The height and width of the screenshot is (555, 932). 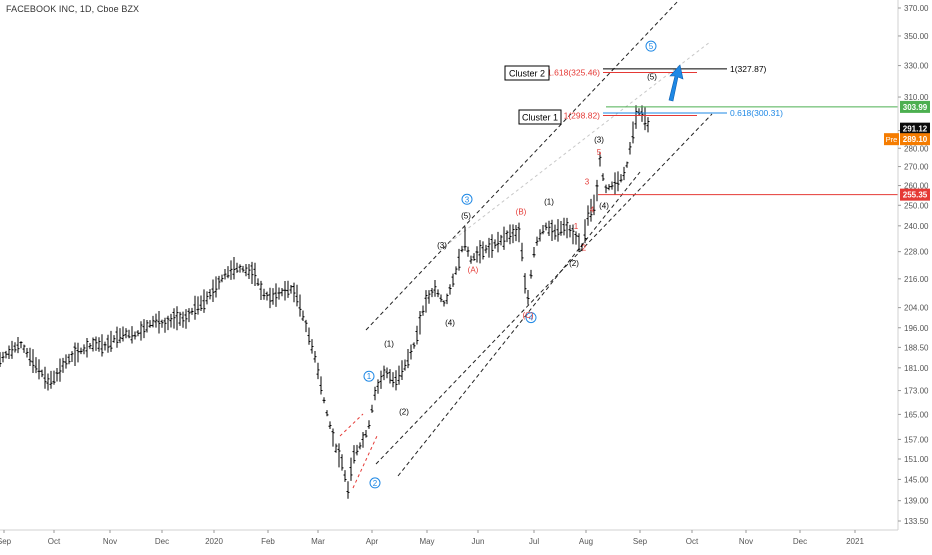 What do you see at coordinates (916, 328) in the screenshot?
I see `price-tick-label: 196.00` at bounding box center [916, 328].